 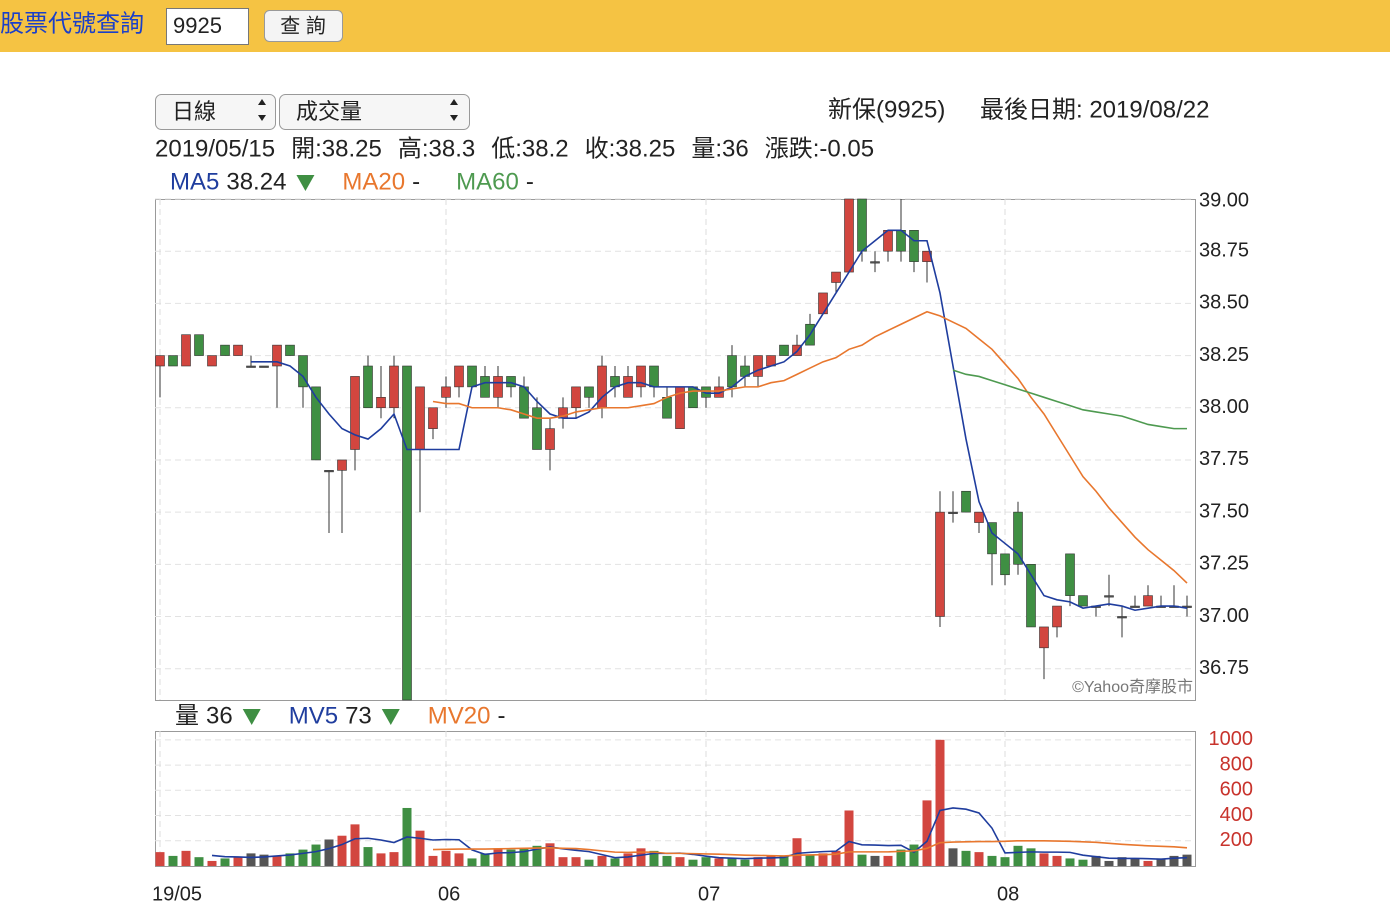 What do you see at coordinates (187, 715) in the screenshot?
I see `legend-name: 量` at bounding box center [187, 715].